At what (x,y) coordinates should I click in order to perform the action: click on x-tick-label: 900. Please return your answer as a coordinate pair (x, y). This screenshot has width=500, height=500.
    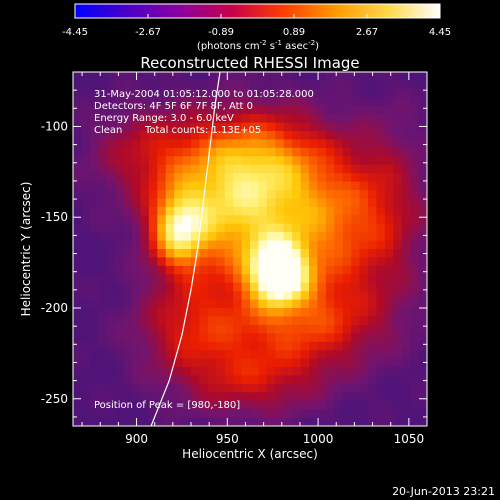
    Looking at the image, I should click on (136, 439).